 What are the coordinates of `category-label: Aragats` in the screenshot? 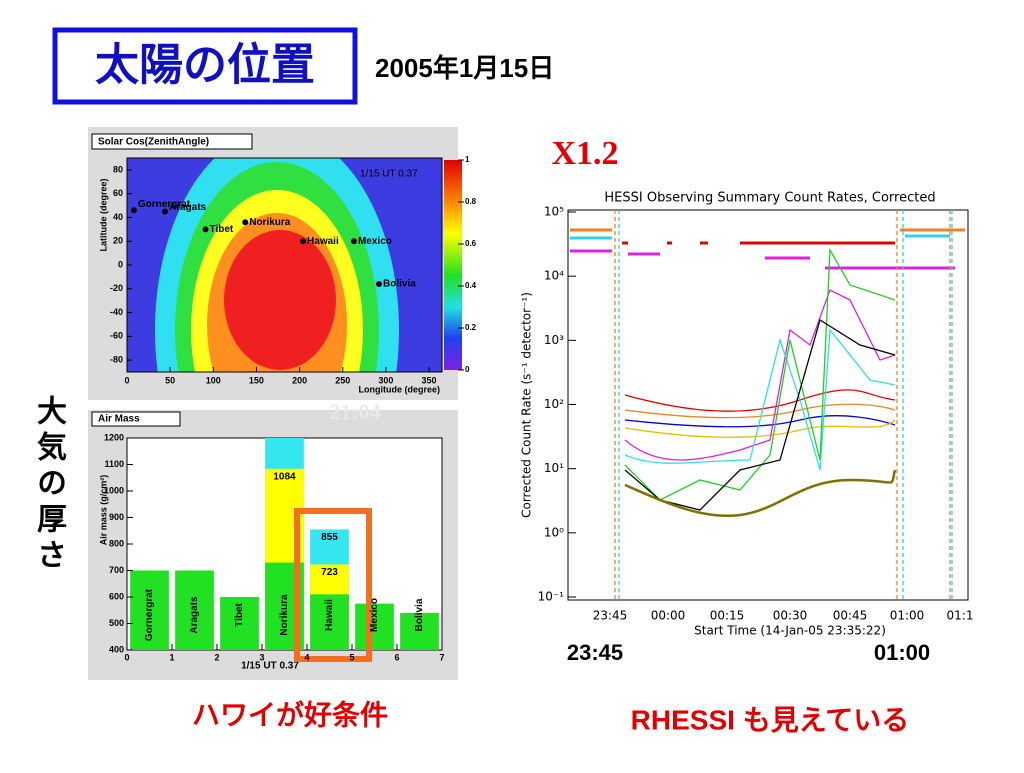 It's located at (194, 615).